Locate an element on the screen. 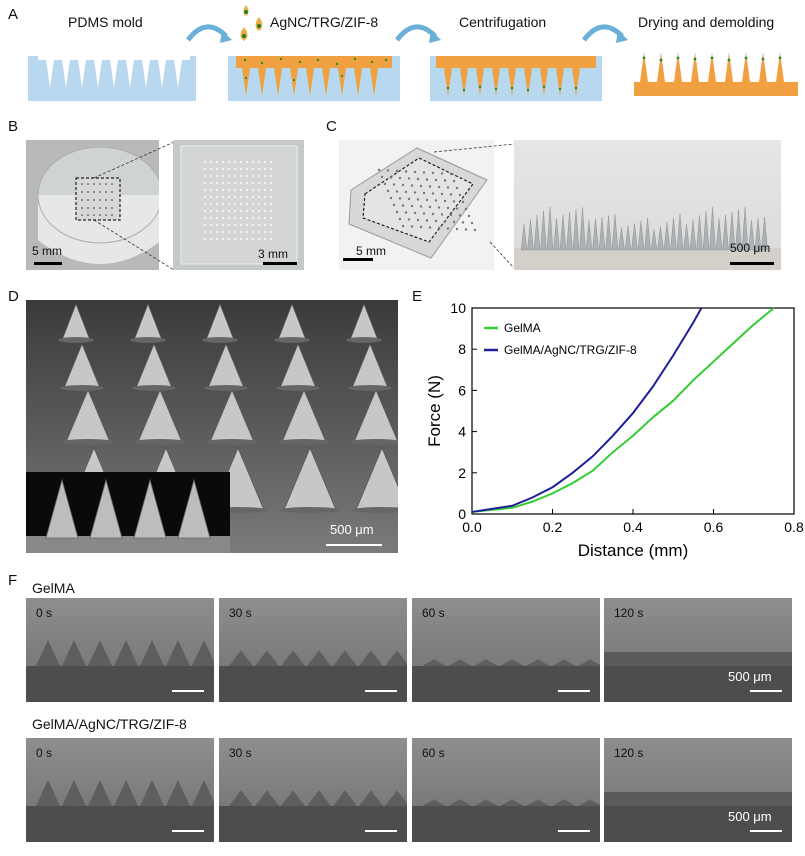 The height and width of the screenshot is (856, 805). scale-label-b-left: 5 mm is located at coordinates (47, 251).